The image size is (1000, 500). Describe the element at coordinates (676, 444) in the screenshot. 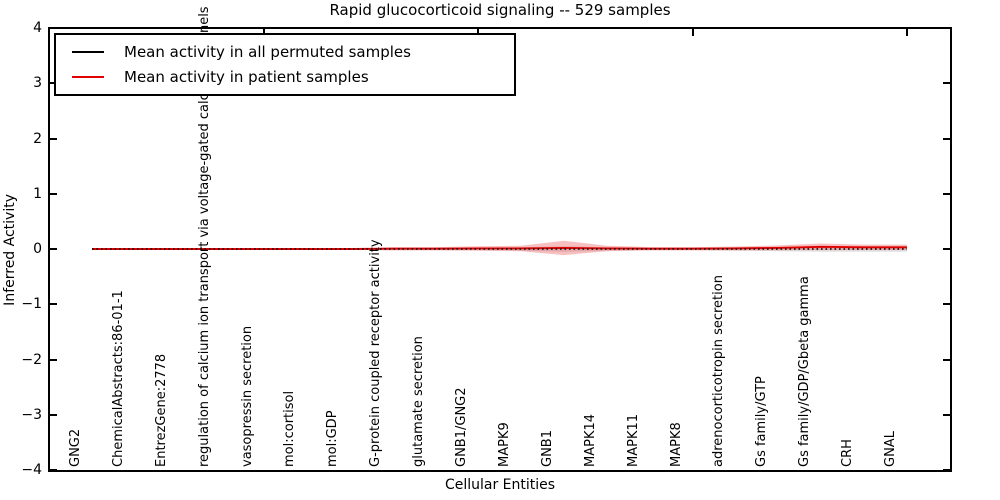

I see `x-tick-label-entity: MAPK8` at that location.